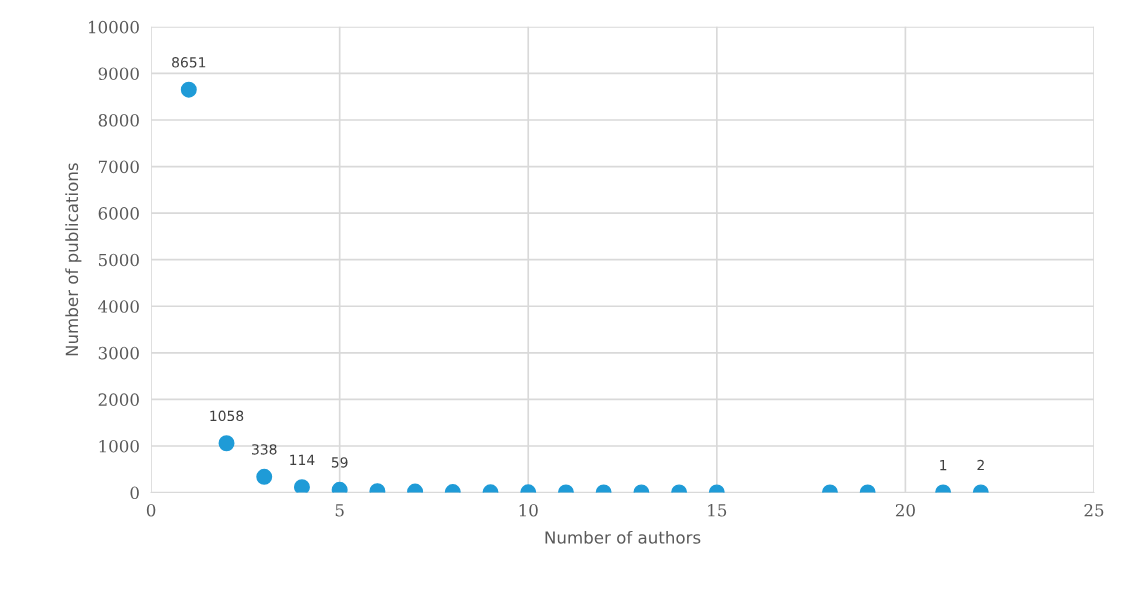 The height and width of the screenshot is (597, 1136). What do you see at coordinates (118, 73) in the screenshot?
I see `y-tick-label: 9000` at bounding box center [118, 73].